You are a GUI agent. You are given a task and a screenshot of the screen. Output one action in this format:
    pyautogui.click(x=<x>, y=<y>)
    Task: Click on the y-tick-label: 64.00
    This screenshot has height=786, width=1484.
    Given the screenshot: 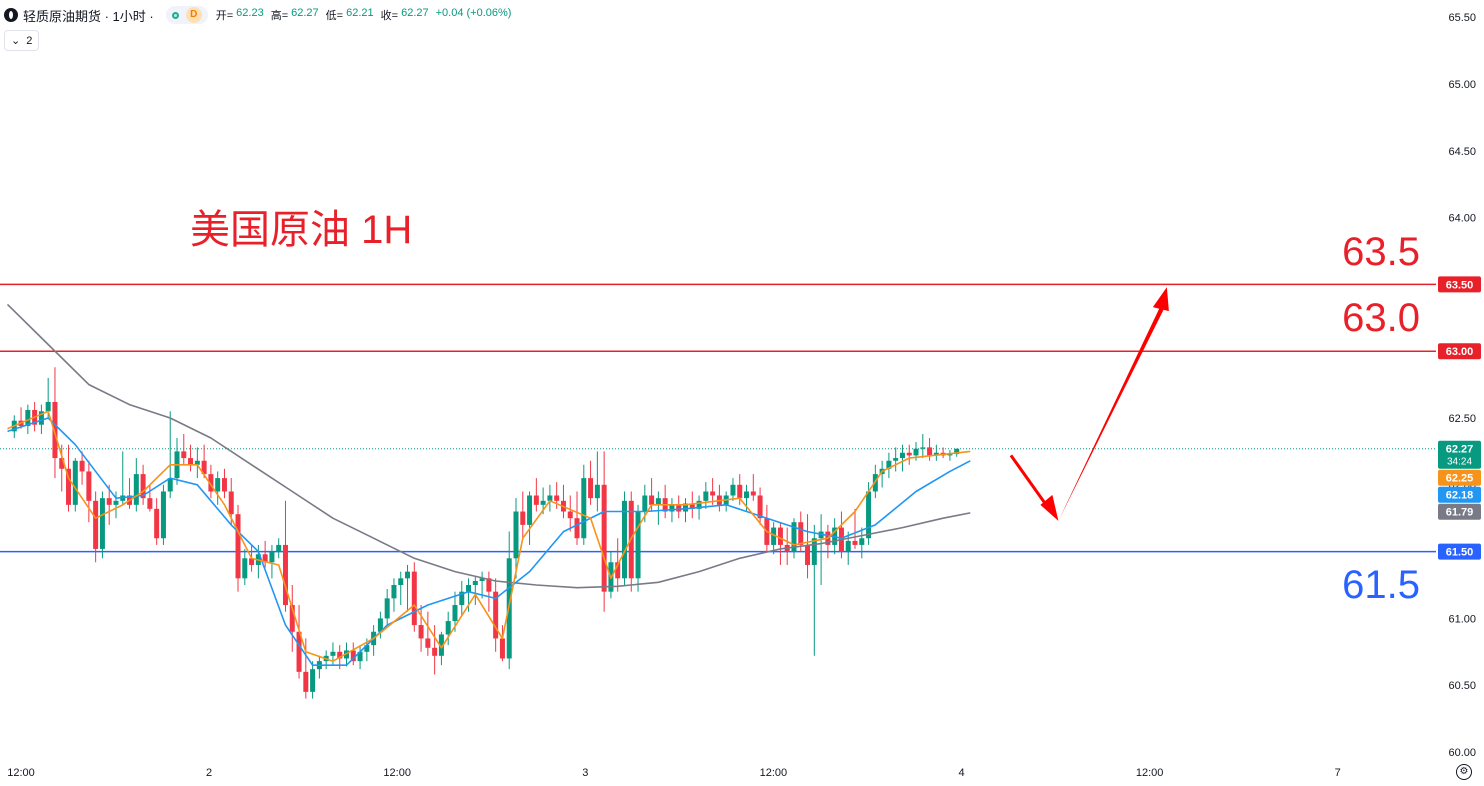 What is the action you would take?
    pyautogui.click(x=1462, y=219)
    